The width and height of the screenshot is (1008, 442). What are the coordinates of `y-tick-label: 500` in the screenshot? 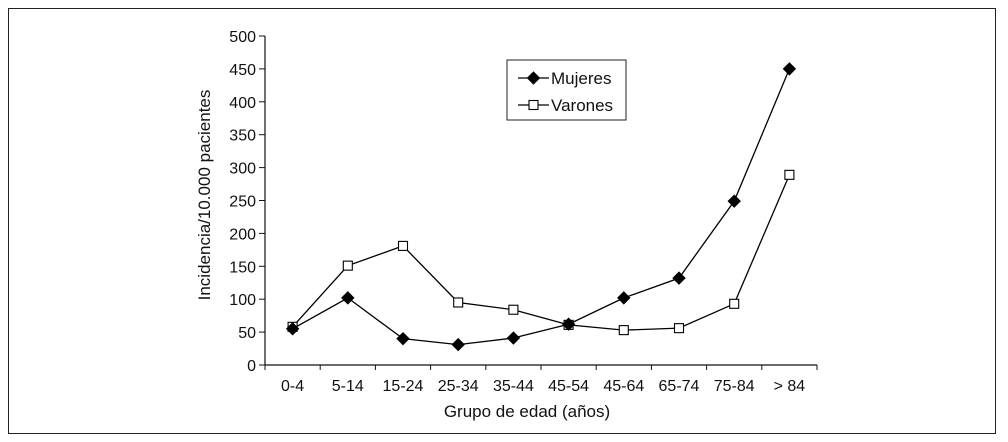 It's located at (242, 37).